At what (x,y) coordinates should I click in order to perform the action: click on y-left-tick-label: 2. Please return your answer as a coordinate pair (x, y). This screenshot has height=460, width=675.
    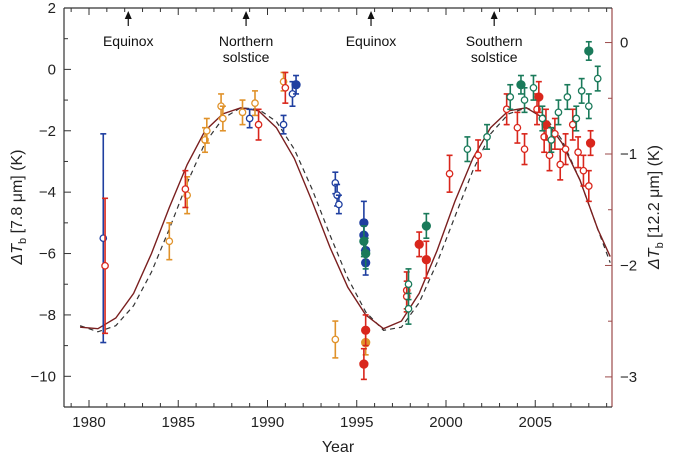
    Looking at the image, I should click on (52, 8).